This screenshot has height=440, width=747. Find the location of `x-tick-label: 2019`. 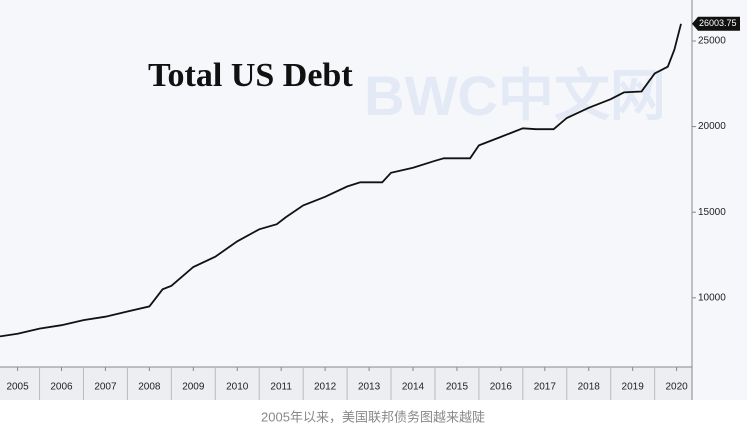

x-tick-label: 2019 is located at coordinates (633, 387).